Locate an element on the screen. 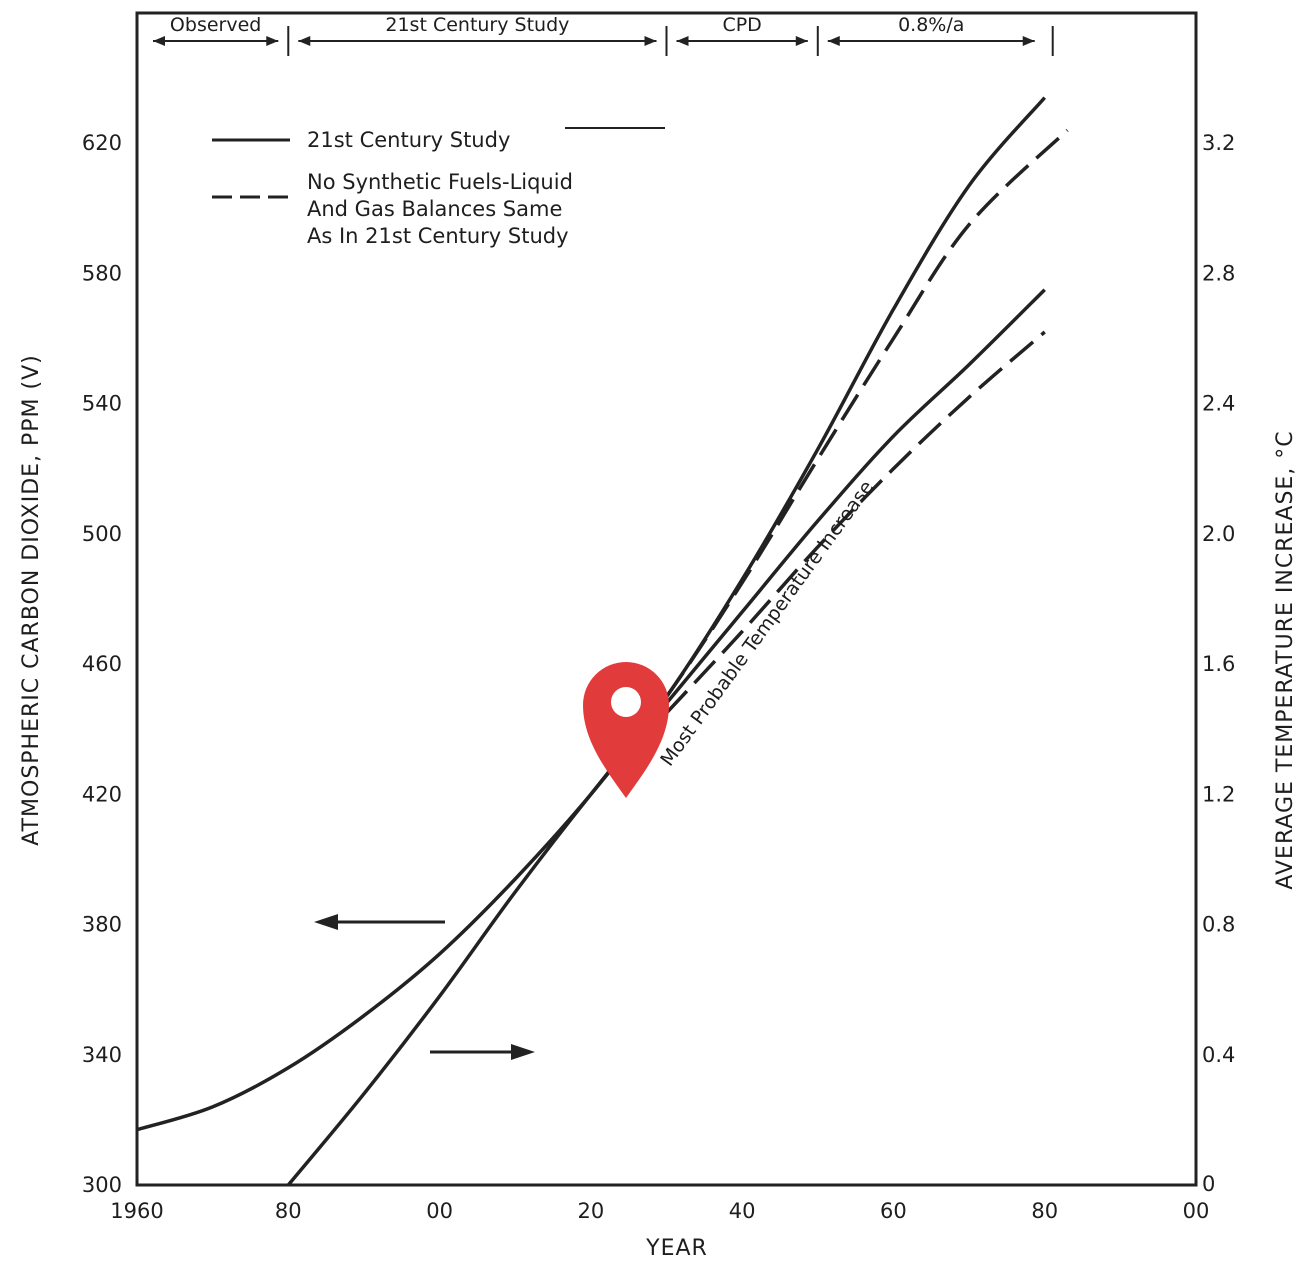 This screenshot has height=1262, width=1303. y-axis-left-title: ATMOSPHERIC CARBON DIOXIDE, PPM (V) is located at coordinates (31, 600).